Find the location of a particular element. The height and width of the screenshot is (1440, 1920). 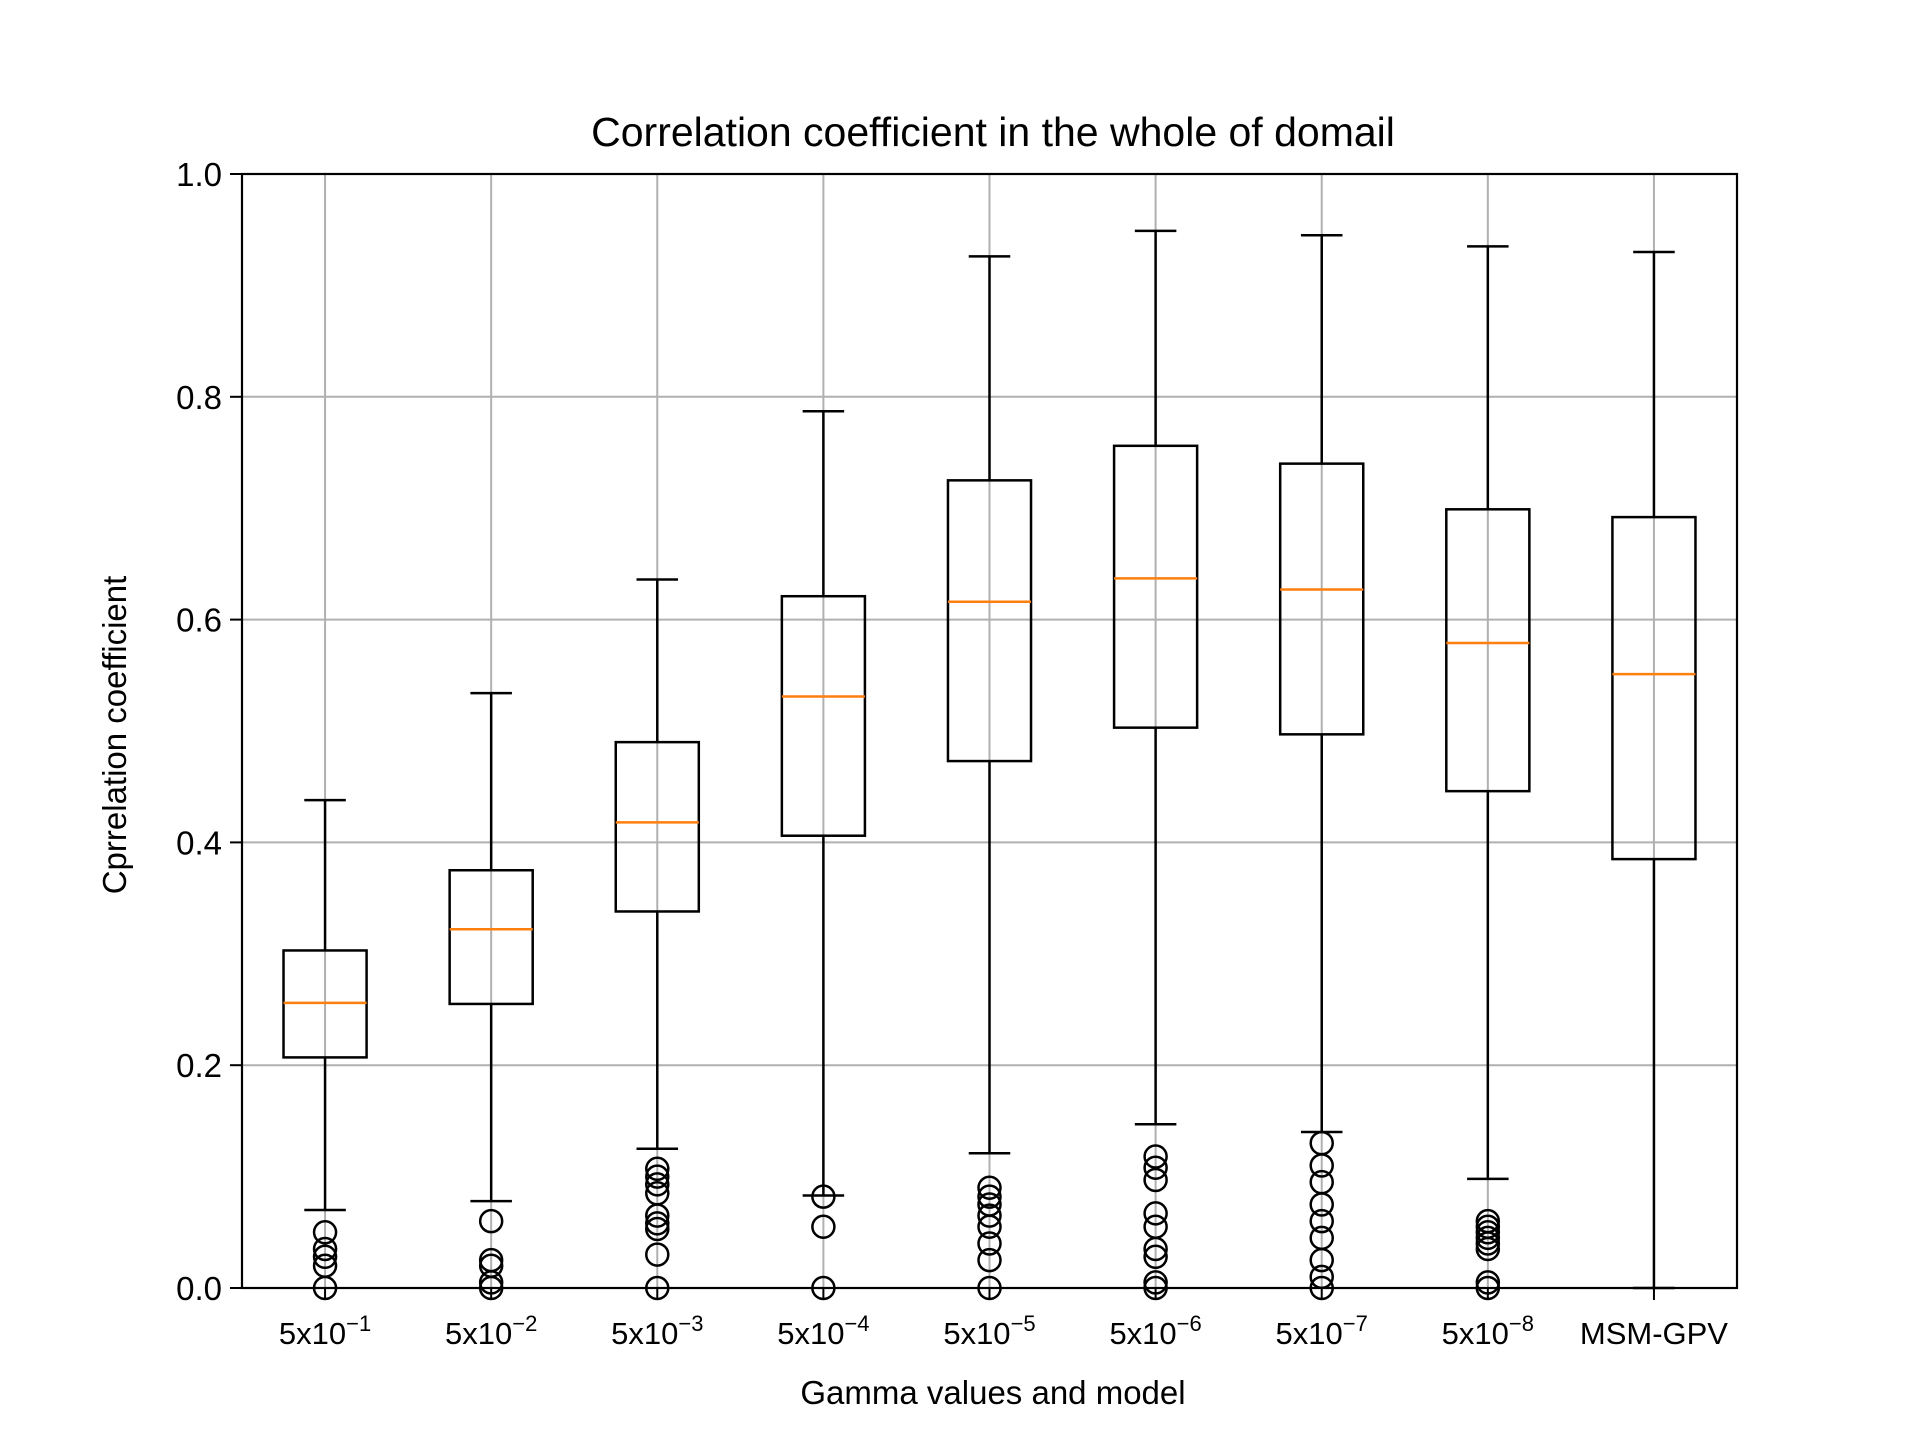

y-tick-label: 0.0 is located at coordinates (199, 1288).